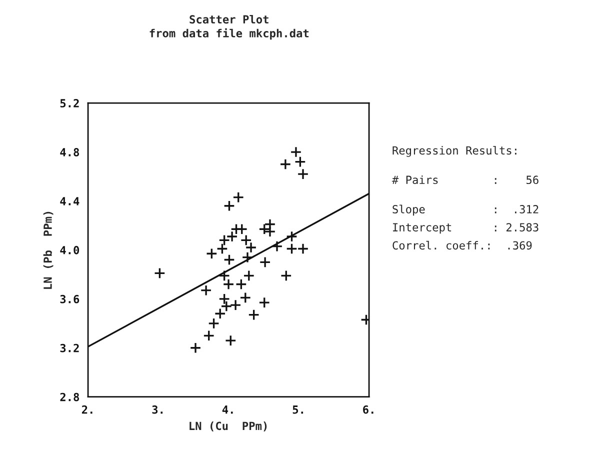 This screenshot has width=603, height=452. Describe the element at coordinates (465, 179) in the screenshot. I see `text: # Pairs : 56` at that location.